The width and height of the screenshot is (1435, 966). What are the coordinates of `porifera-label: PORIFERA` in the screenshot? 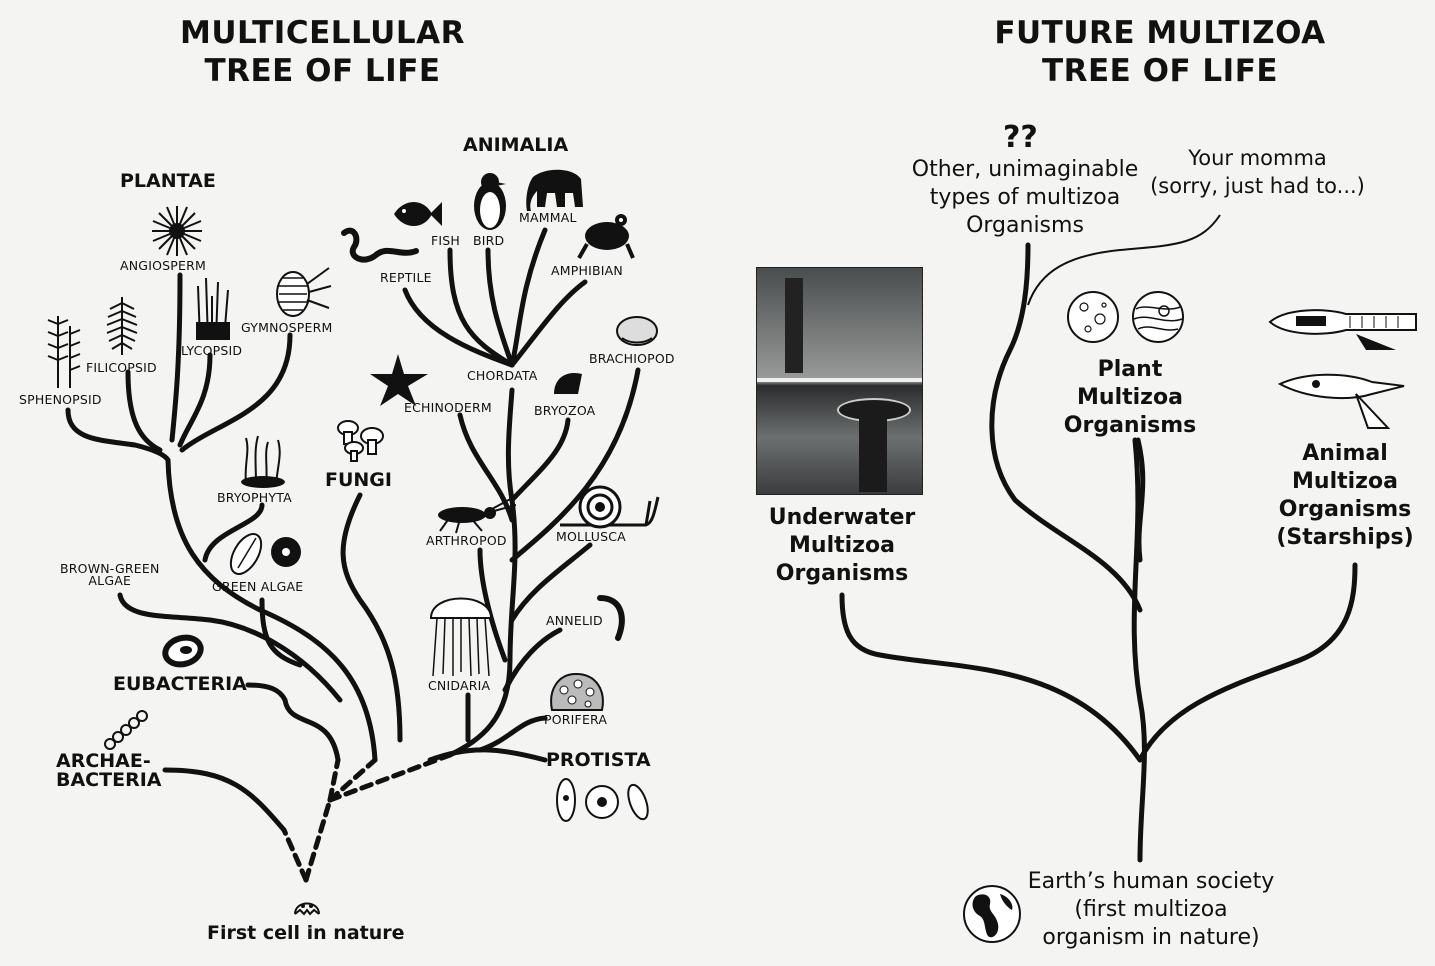 It's located at (576, 719).